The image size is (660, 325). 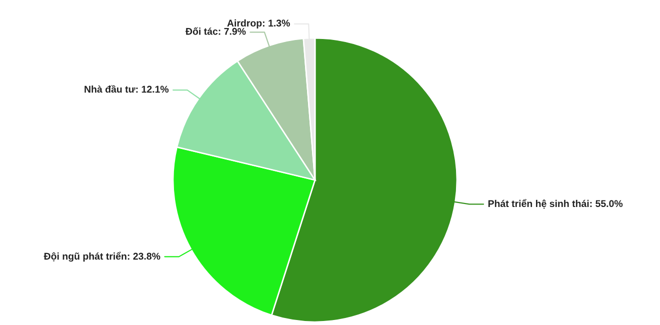 What do you see at coordinates (102, 257) in the screenshot?
I see `slice-label: Đội ngũ phát triển: 23.8%` at bounding box center [102, 257].